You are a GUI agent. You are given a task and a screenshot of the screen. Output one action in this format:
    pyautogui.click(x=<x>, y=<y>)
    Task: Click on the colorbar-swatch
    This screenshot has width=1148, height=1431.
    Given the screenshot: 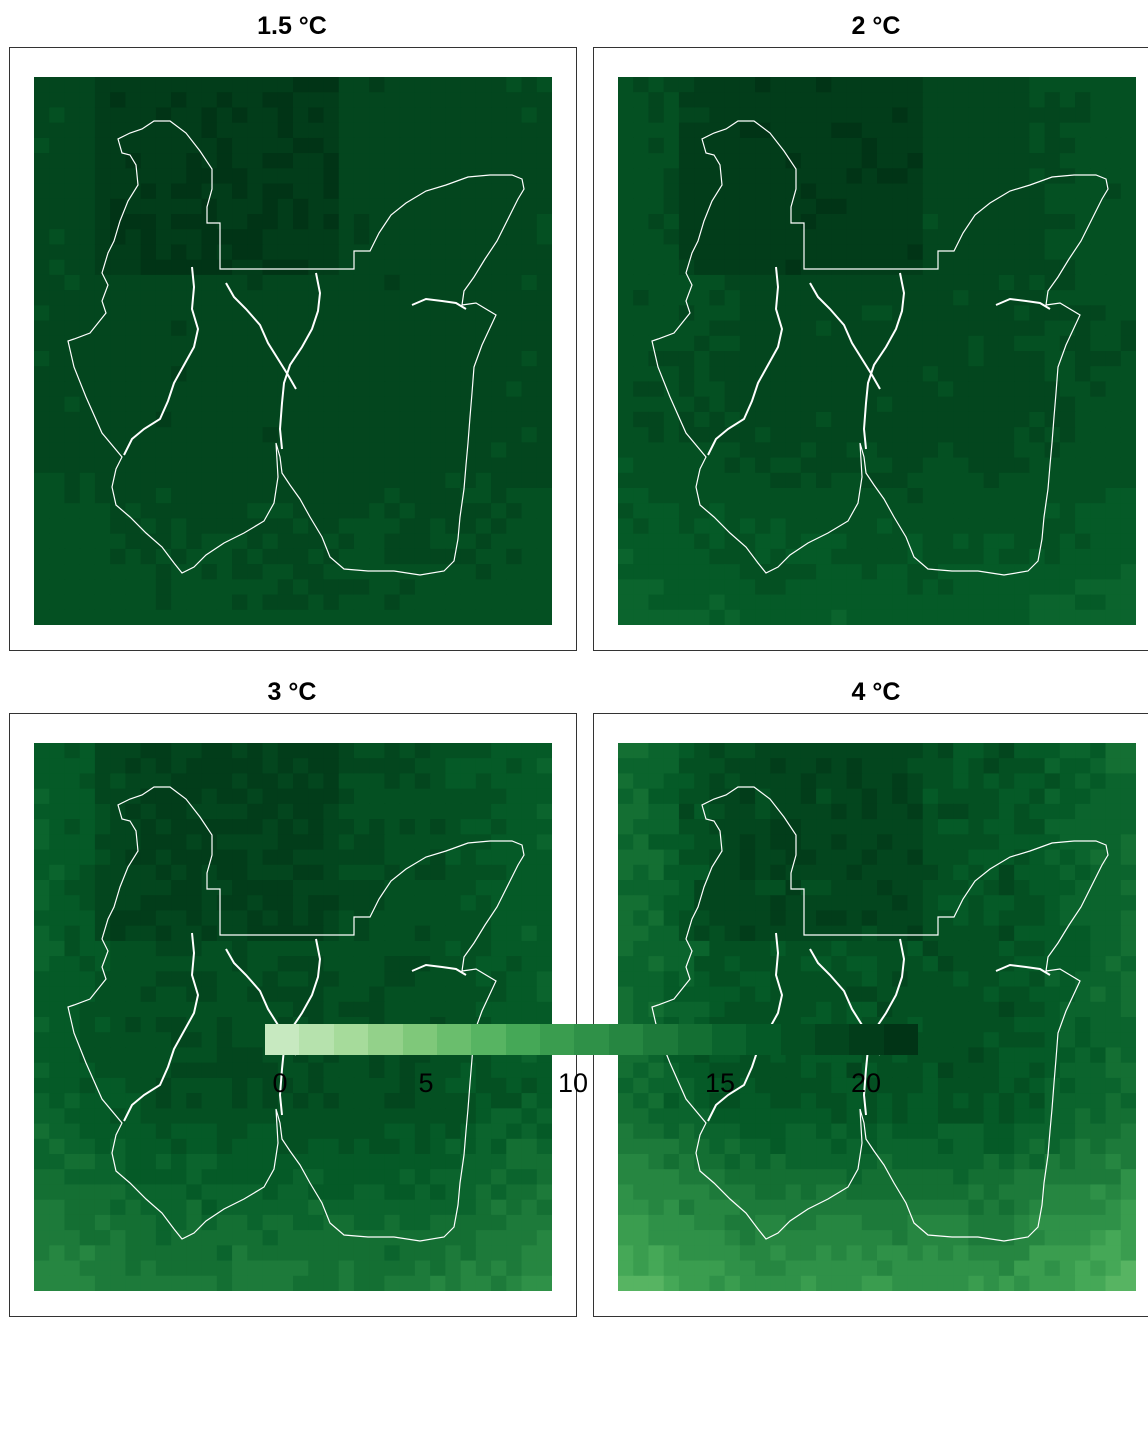 What is the action you would take?
    pyautogui.click(x=419, y=1039)
    